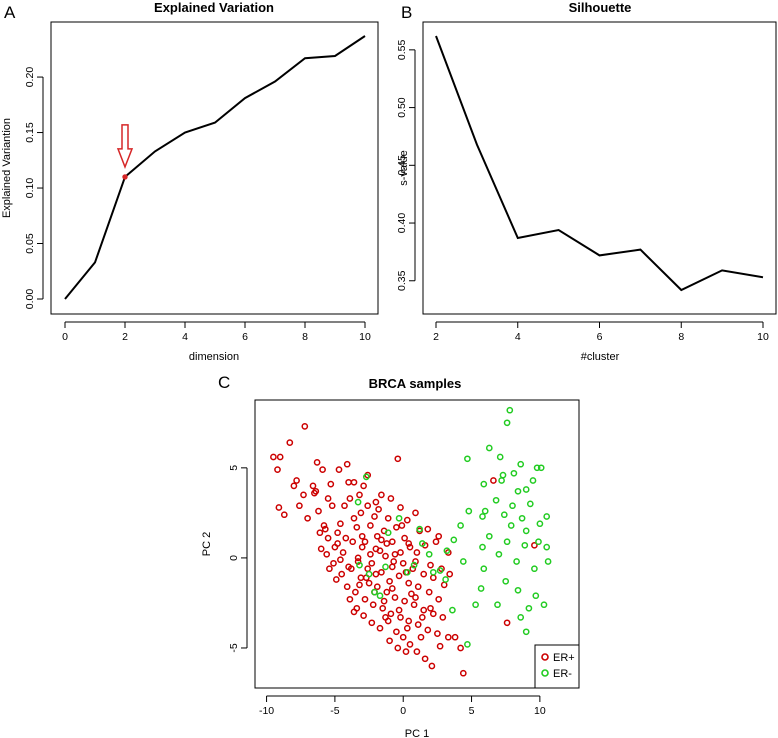 The image size is (778, 738). Describe the element at coordinates (125, 147) in the screenshot. I see `arrow-down-icon` at that location.